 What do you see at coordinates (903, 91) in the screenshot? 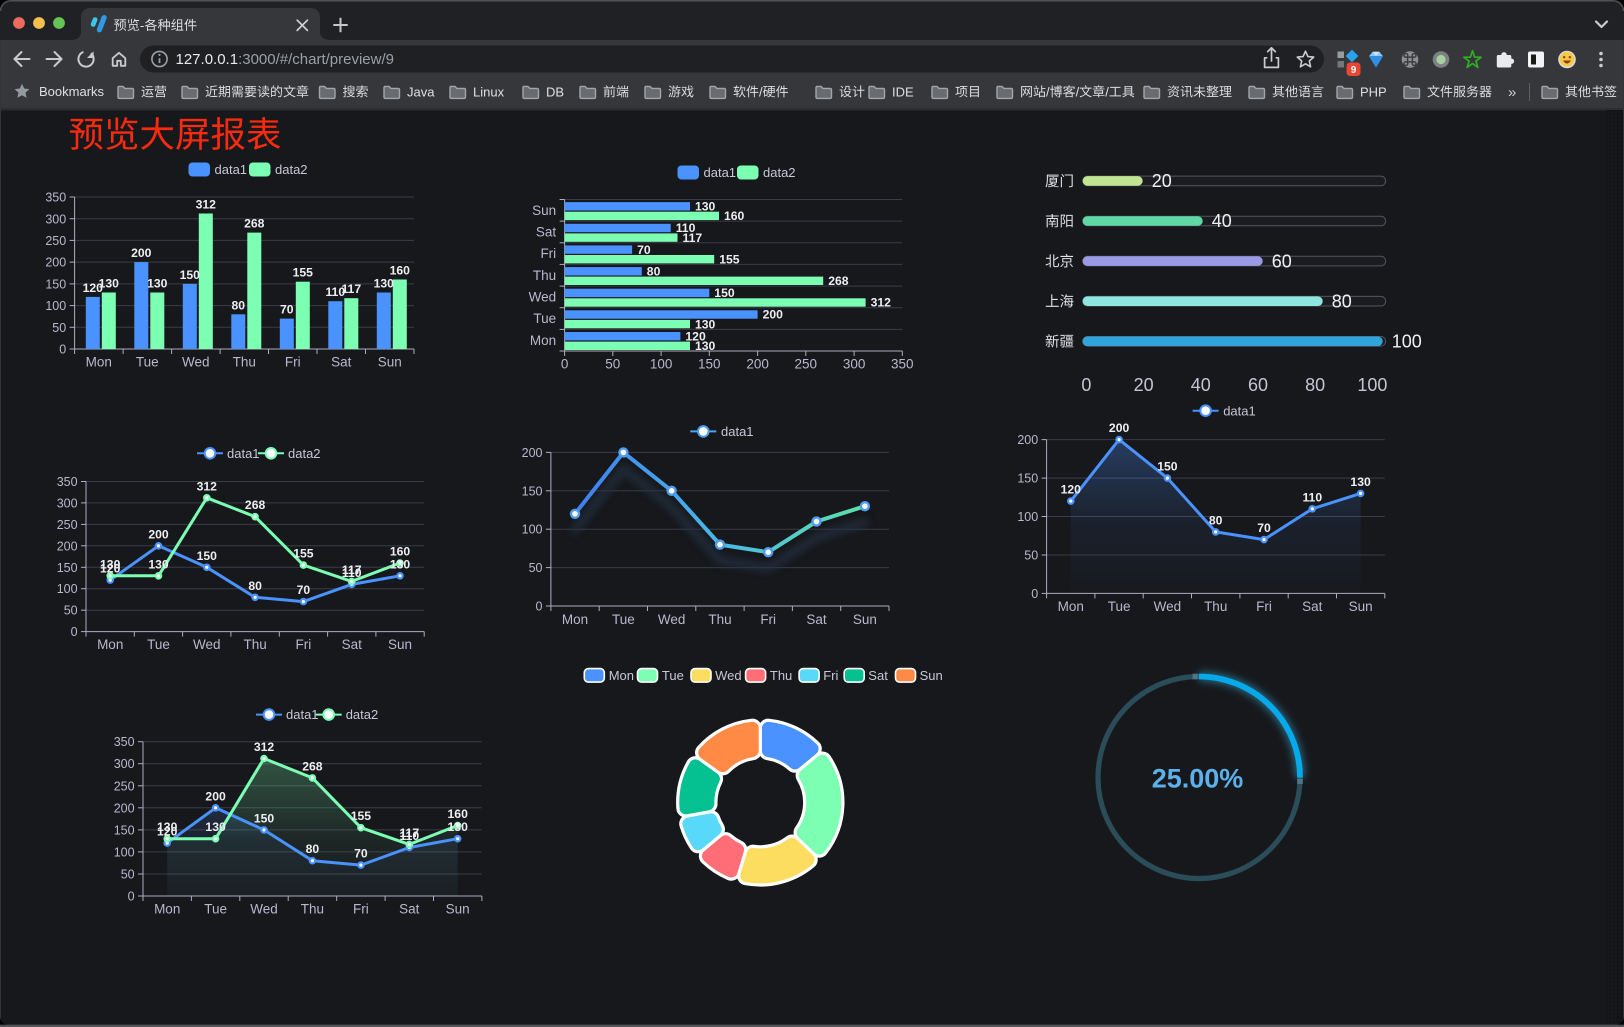
I see `svg-text: IDE` at bounding box center [903, 91].